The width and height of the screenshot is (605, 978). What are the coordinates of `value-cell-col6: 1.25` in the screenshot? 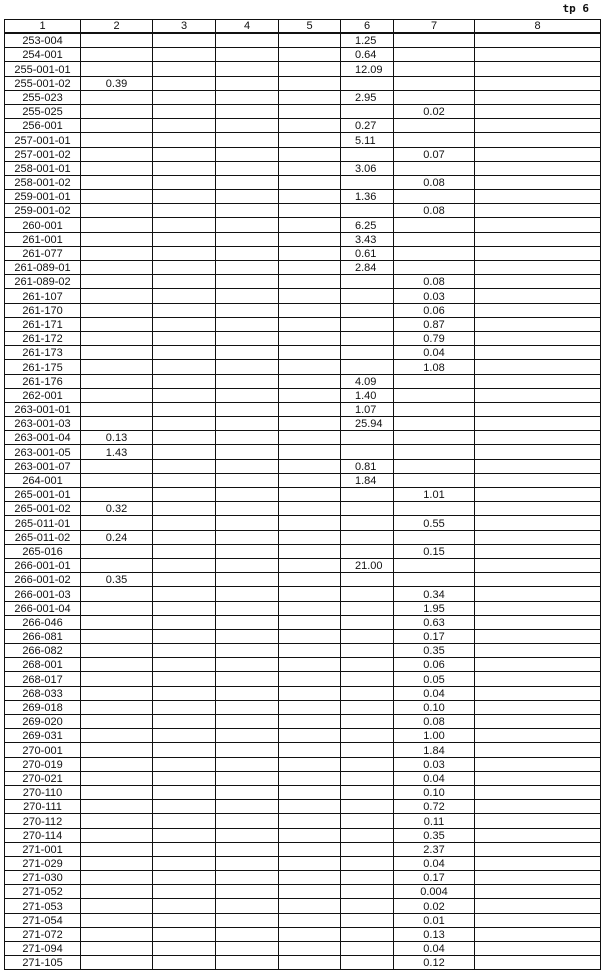 It's located at (367, 40).